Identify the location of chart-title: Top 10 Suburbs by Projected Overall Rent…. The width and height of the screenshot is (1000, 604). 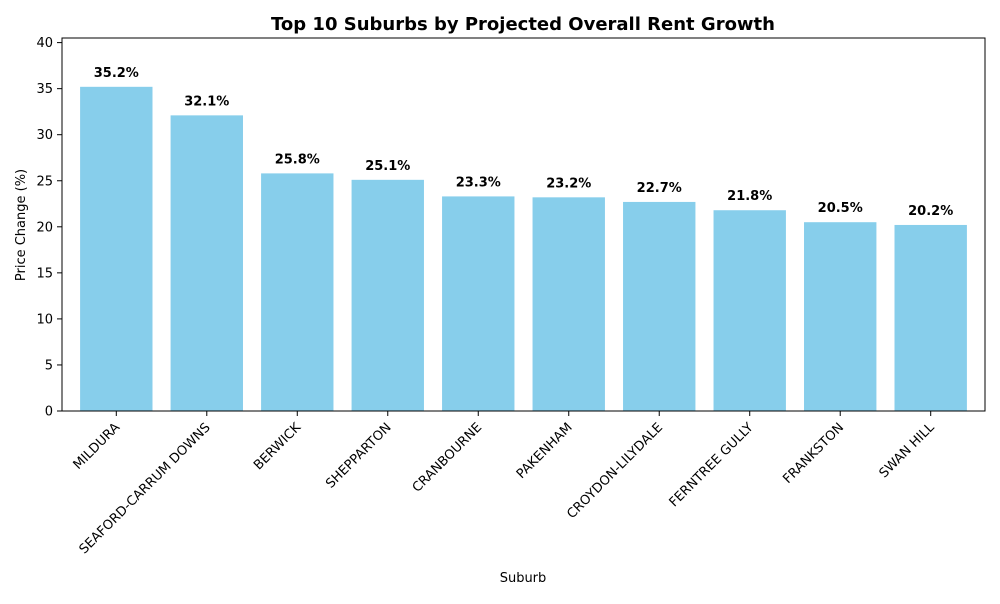
(523, 24).